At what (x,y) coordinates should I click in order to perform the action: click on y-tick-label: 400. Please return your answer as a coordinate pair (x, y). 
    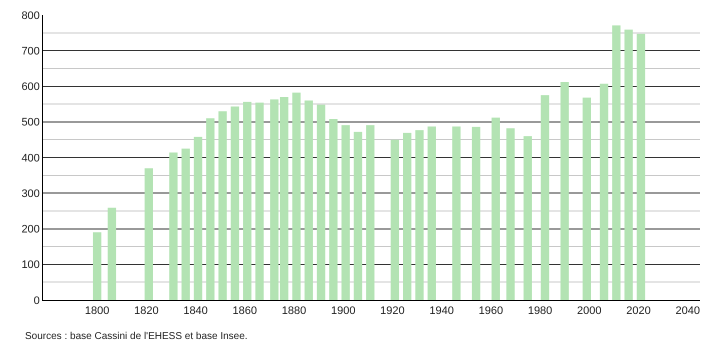
    Looking at the image, I should click on (30, 158).